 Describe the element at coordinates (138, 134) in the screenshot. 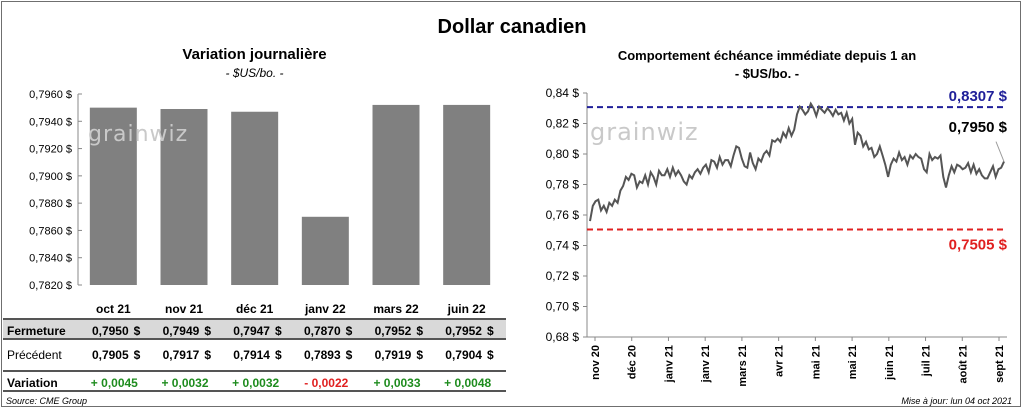

I see `watermark-logo-left: grainwiz` at that location.